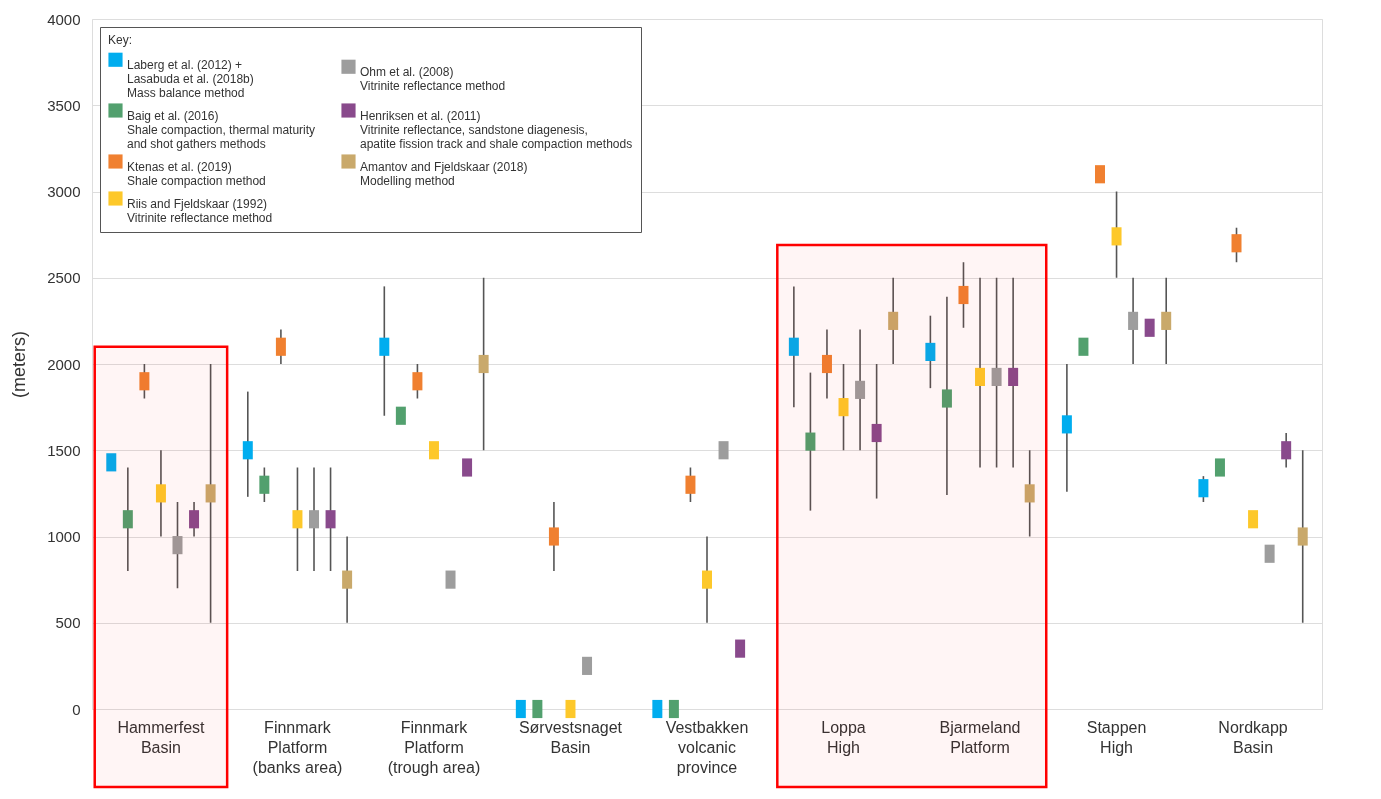 This screenshot has height=799, width=1381. I want to click on legend-label: Riis and Fjeldskaar (1992) Vitrinite reflectance method, so click(200, 210).